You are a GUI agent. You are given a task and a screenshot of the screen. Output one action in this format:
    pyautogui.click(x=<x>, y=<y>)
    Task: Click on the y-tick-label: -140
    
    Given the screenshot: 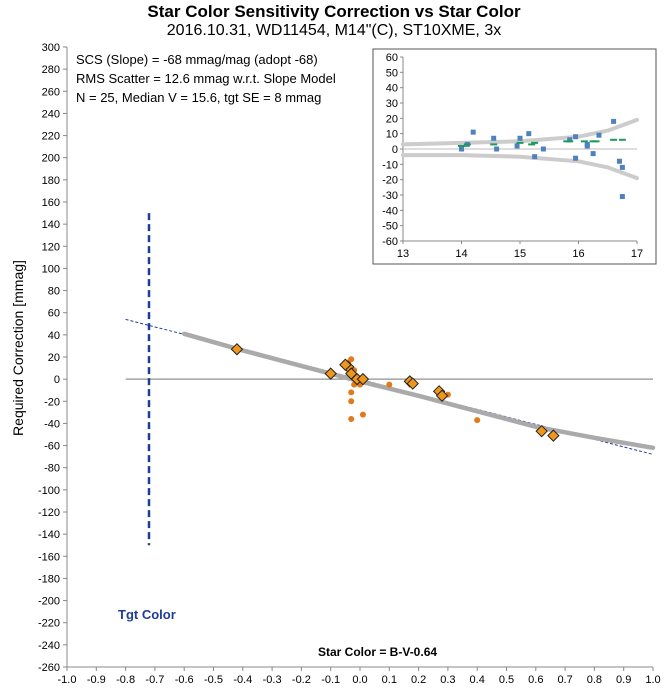 What is the action you would take?
    pyautogui.click(x=49, y=535)
    